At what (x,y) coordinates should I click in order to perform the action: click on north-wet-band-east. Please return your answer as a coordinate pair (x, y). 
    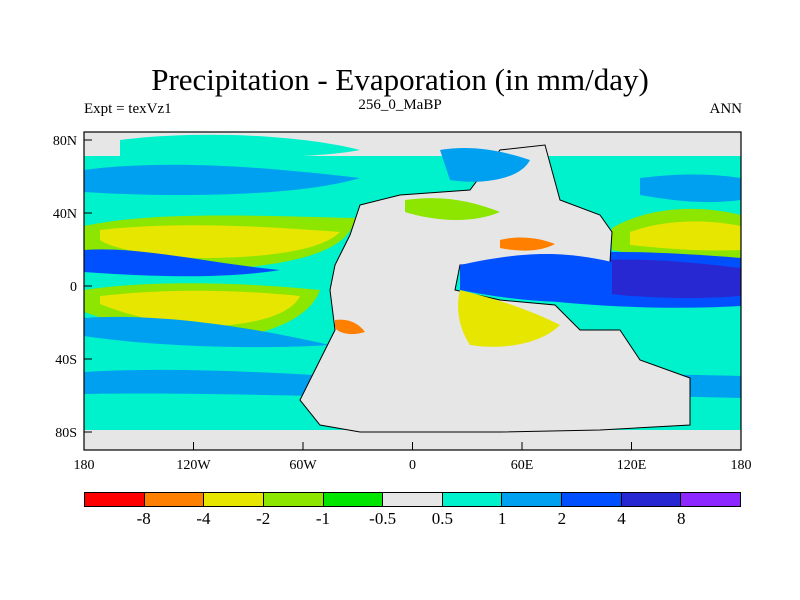
    Looking at the image, I should click on (690, 188).